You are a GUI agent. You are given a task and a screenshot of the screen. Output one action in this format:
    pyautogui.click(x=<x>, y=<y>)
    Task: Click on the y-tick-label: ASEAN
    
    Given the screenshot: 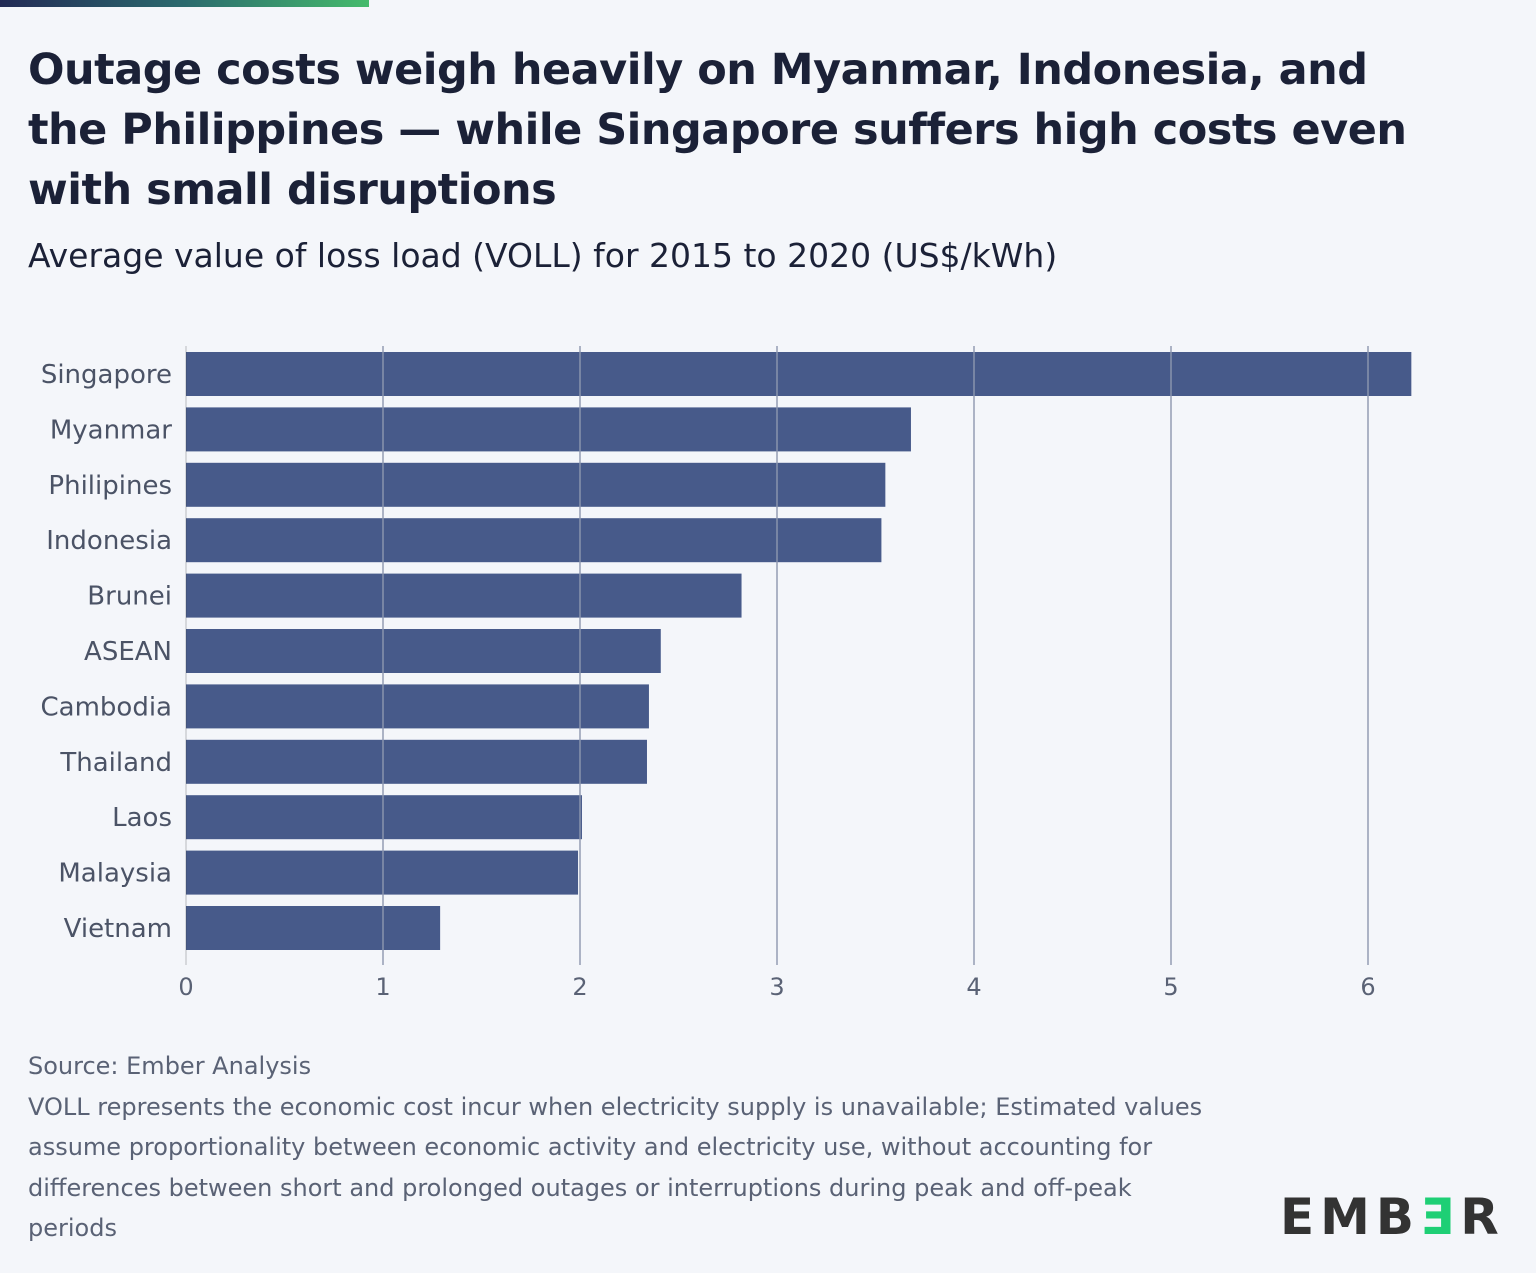 What is the action you would take?
    pyautogui.click(x=128, y=652)
    